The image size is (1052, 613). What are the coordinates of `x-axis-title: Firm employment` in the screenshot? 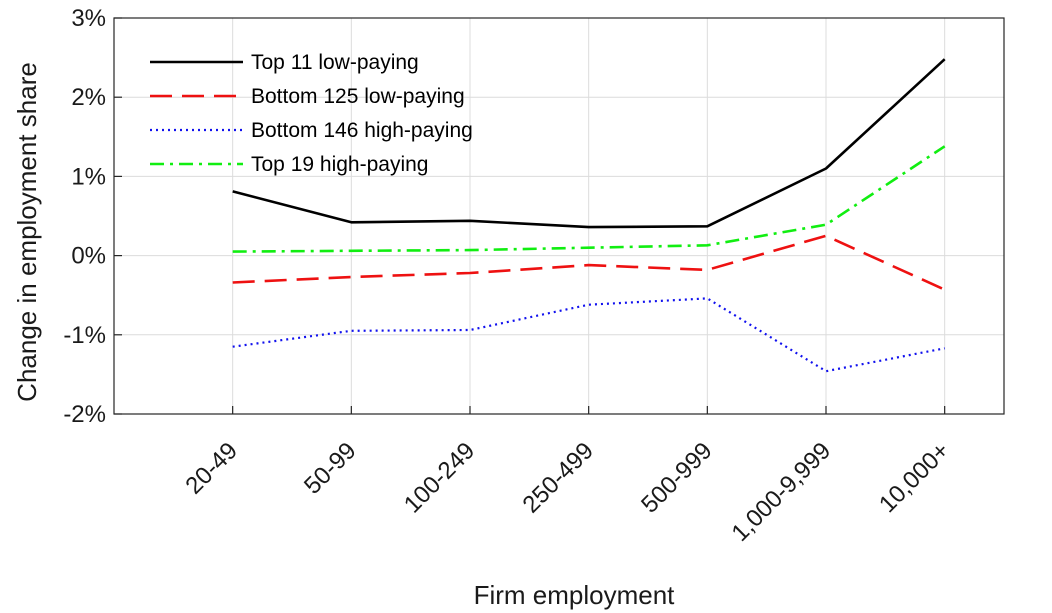 It's located at (575, 595).